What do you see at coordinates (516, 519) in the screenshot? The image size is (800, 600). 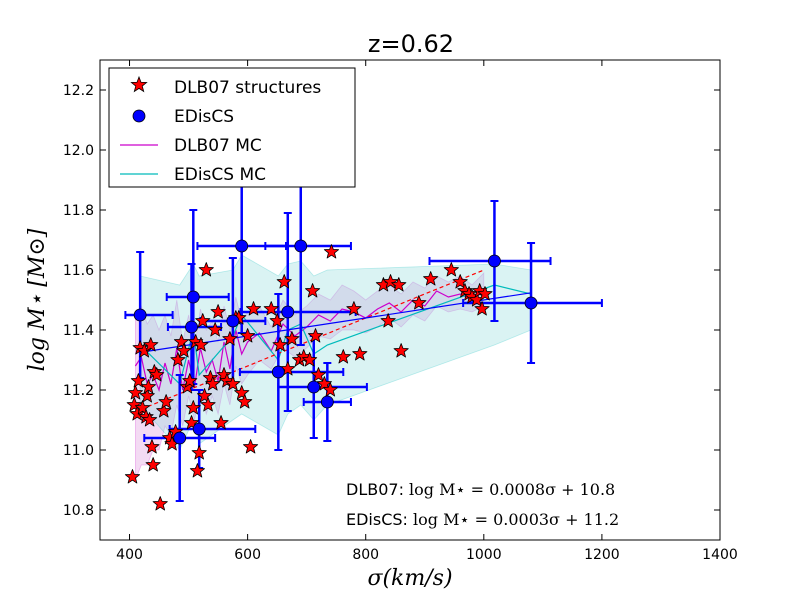 I see `annotation-ediscs-formula: log M⋆ = 0.0003σ + 11.2` at bounding box center [516, 519].